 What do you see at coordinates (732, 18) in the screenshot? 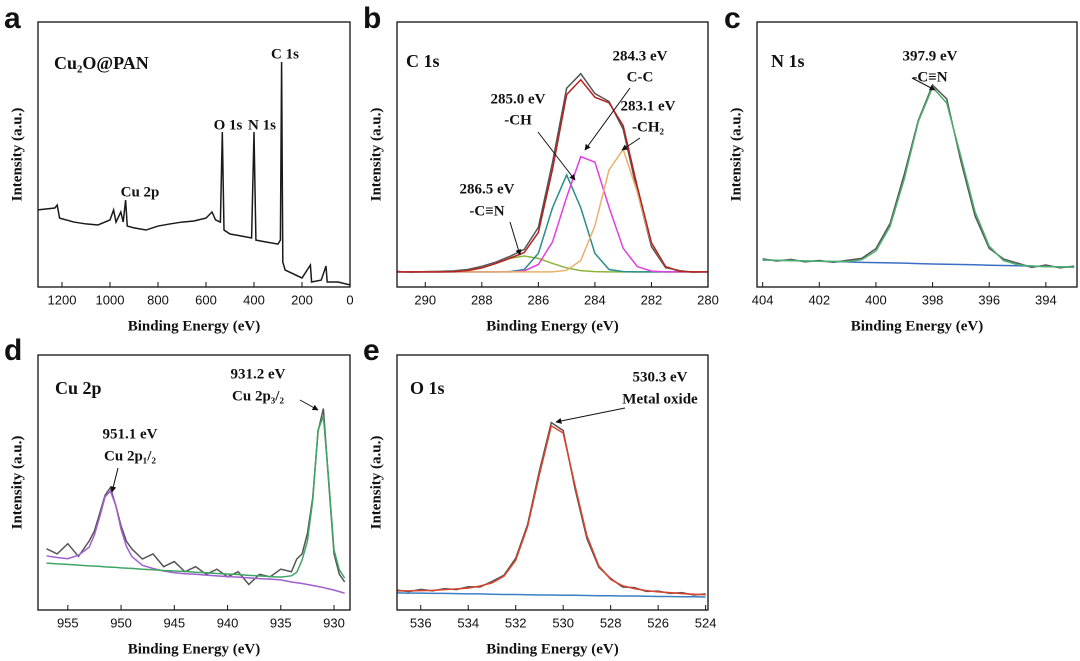
I see `panel-letter: c` at bounding box center [732, 18].